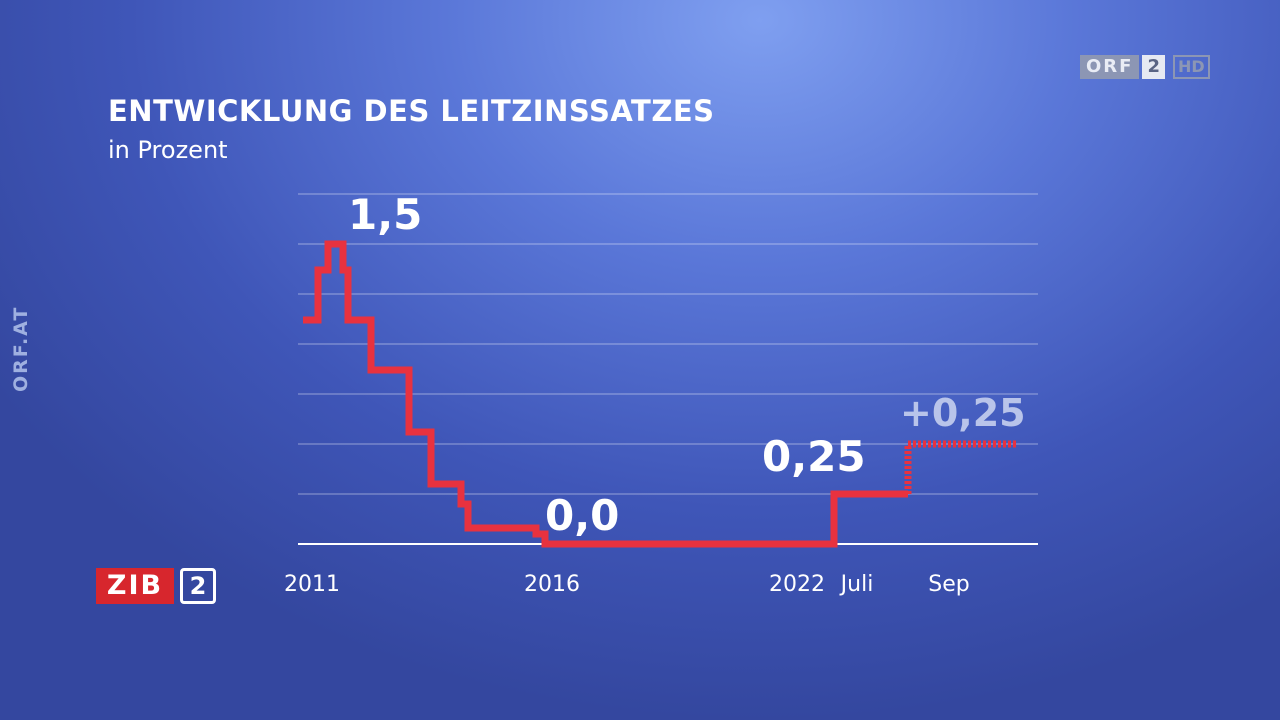 This screenshot has width=1280, height=720. What do you see at coordinates (948, 584) in the screenshot?
I see `x-tick-label: Sep` at bounding box center [948, 584].